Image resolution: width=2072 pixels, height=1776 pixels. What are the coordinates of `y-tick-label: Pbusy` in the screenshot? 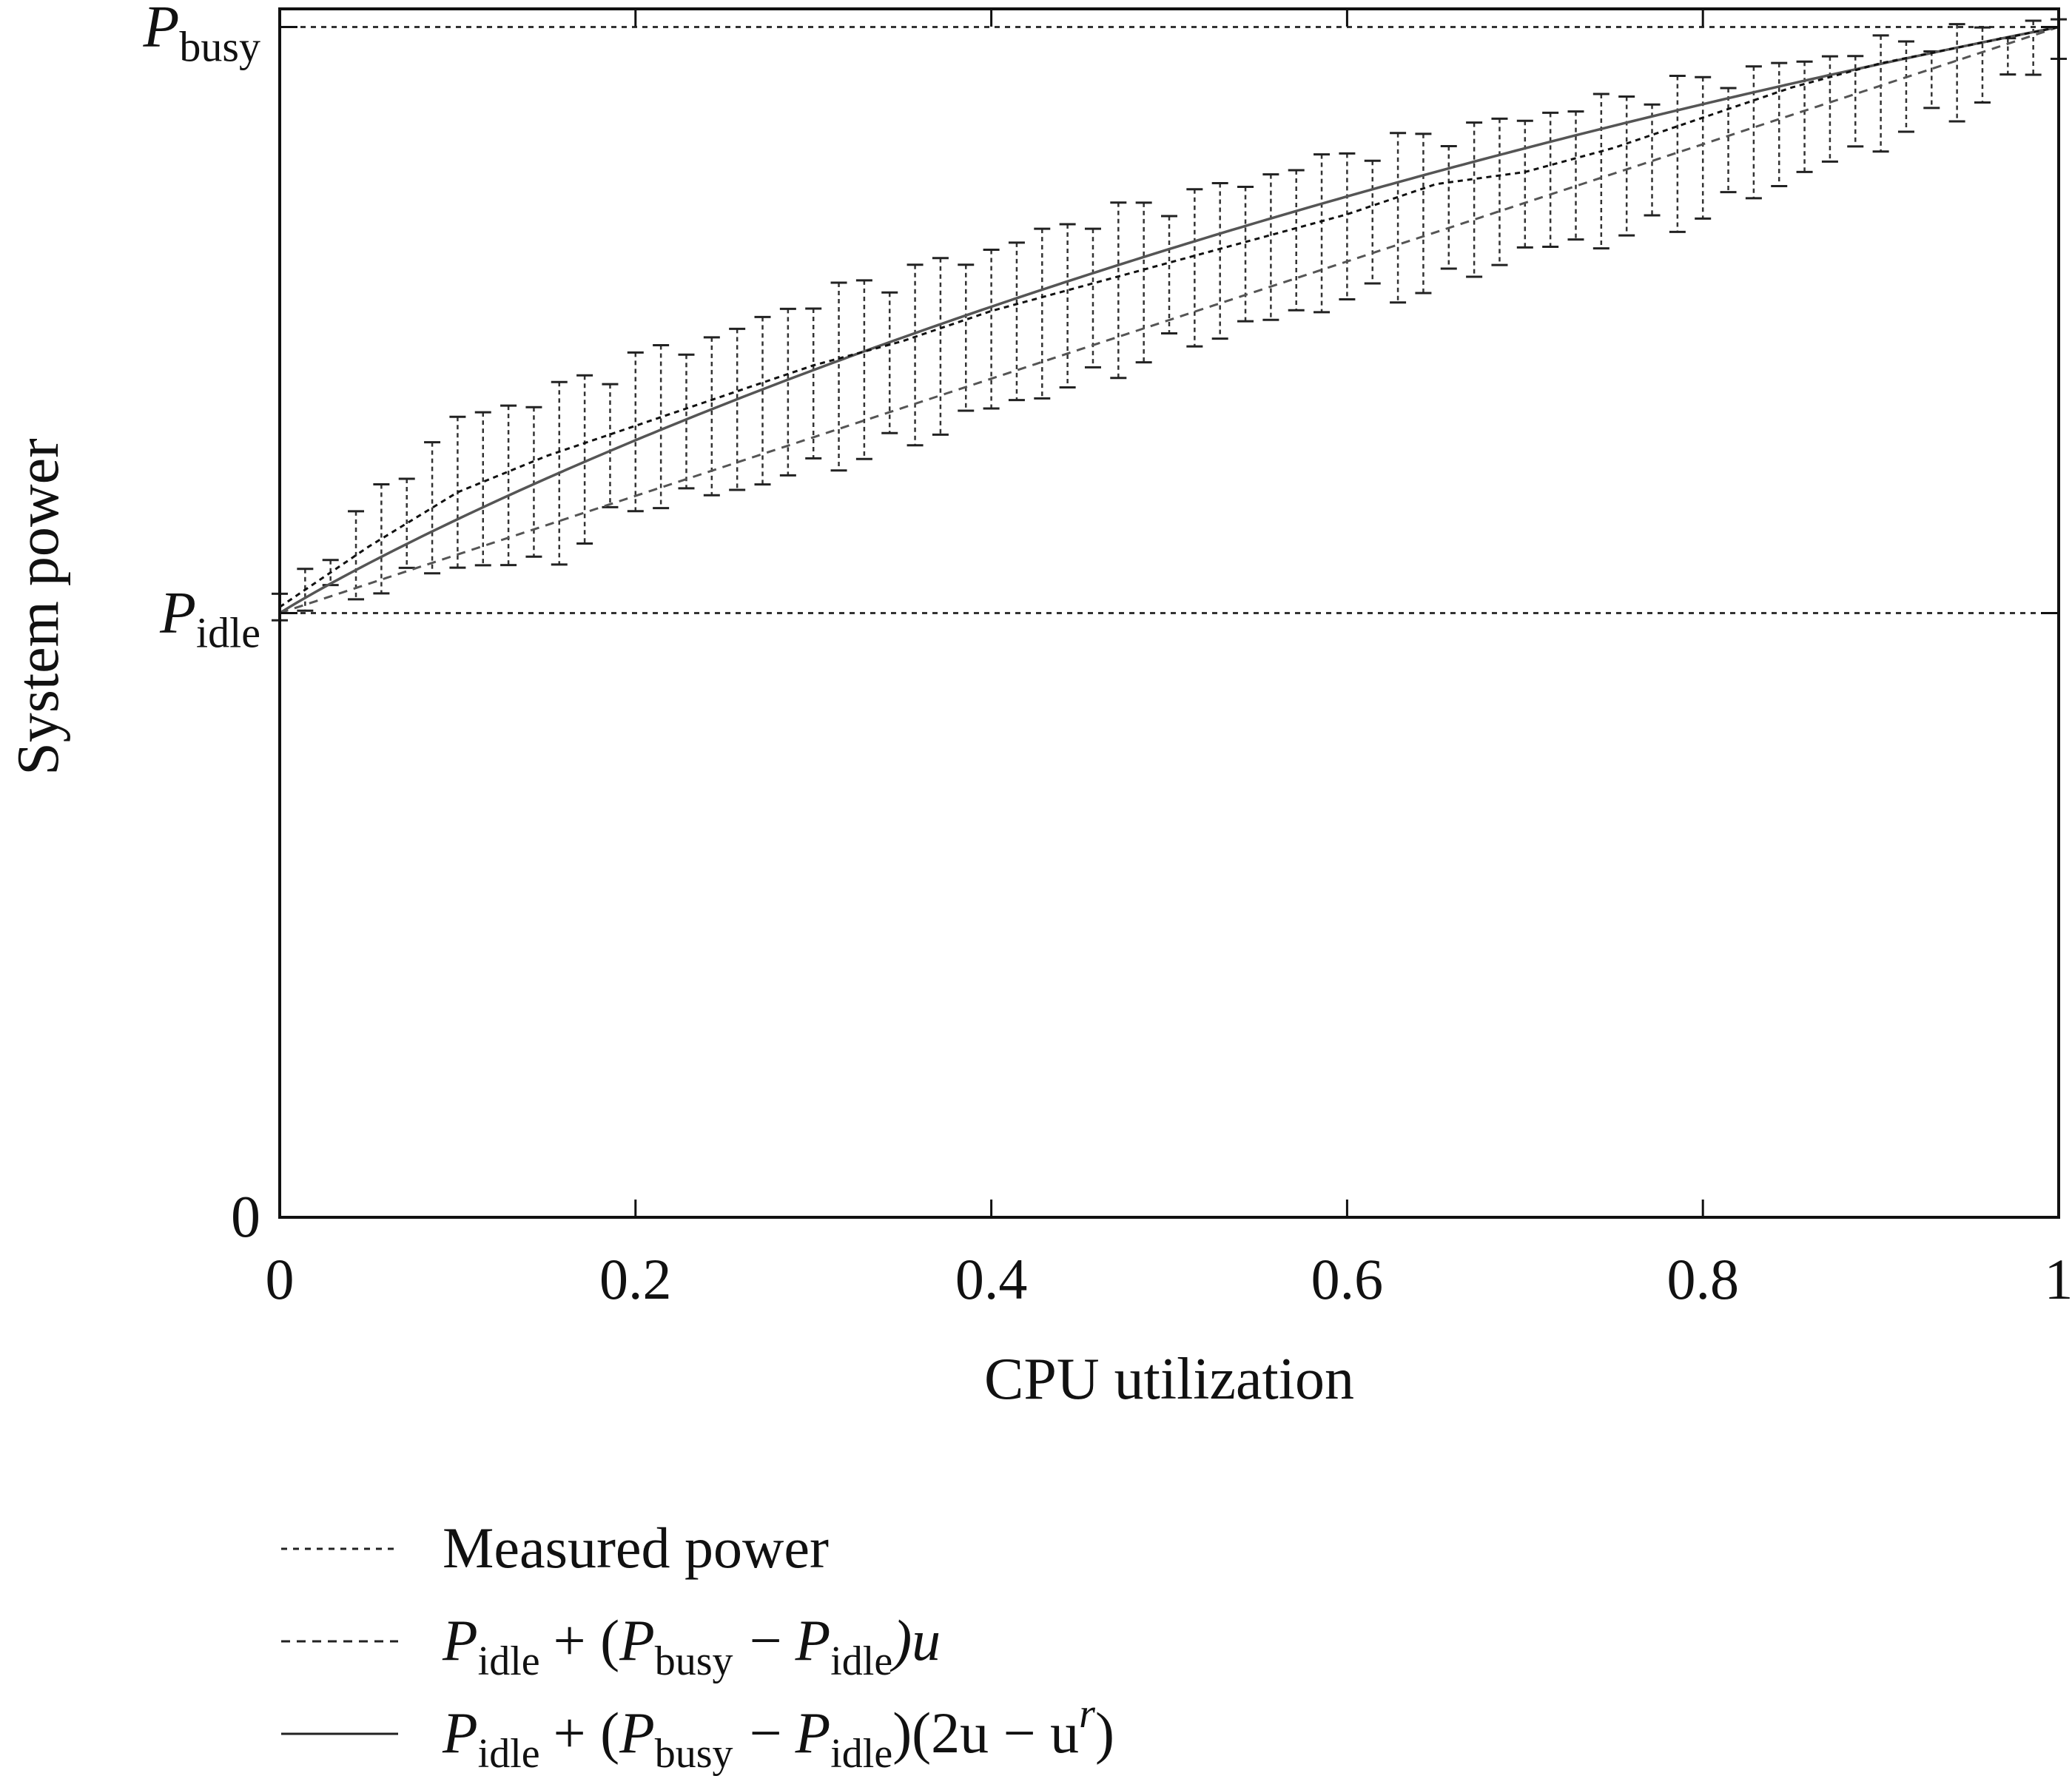 It's located at (201, 35).